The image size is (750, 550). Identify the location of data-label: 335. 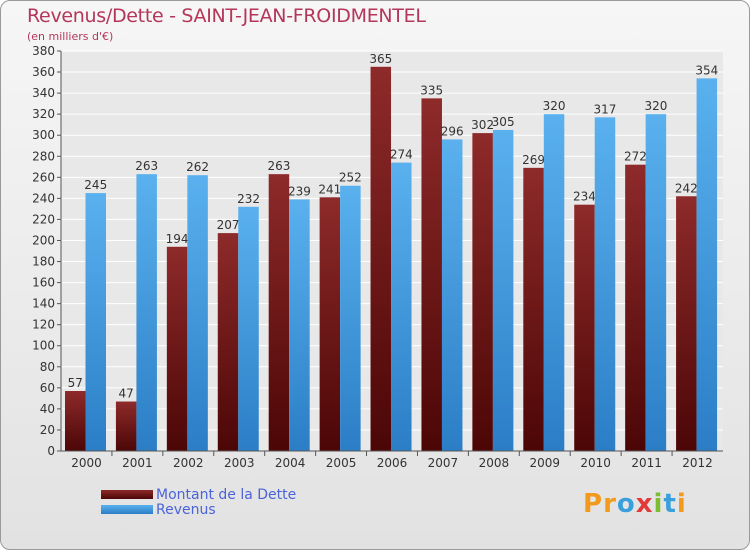
(431, 90).